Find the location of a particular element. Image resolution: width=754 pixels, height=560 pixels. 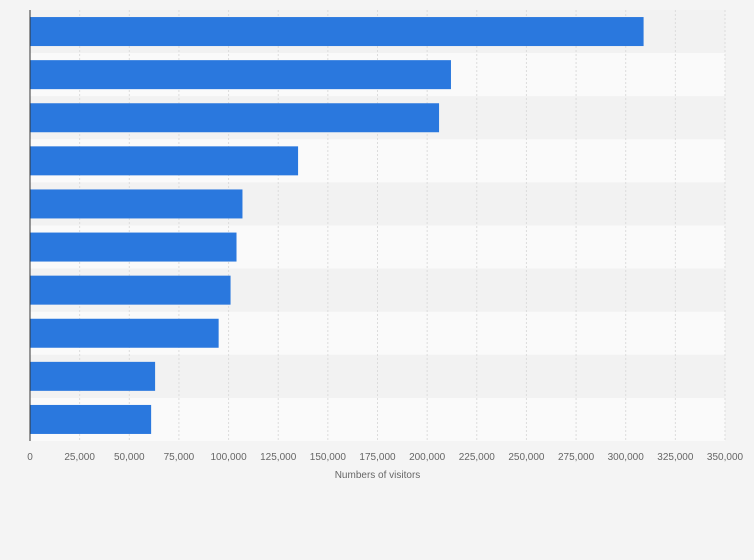

x-tick-label: 225,000 is located at coordinates (477, 457).